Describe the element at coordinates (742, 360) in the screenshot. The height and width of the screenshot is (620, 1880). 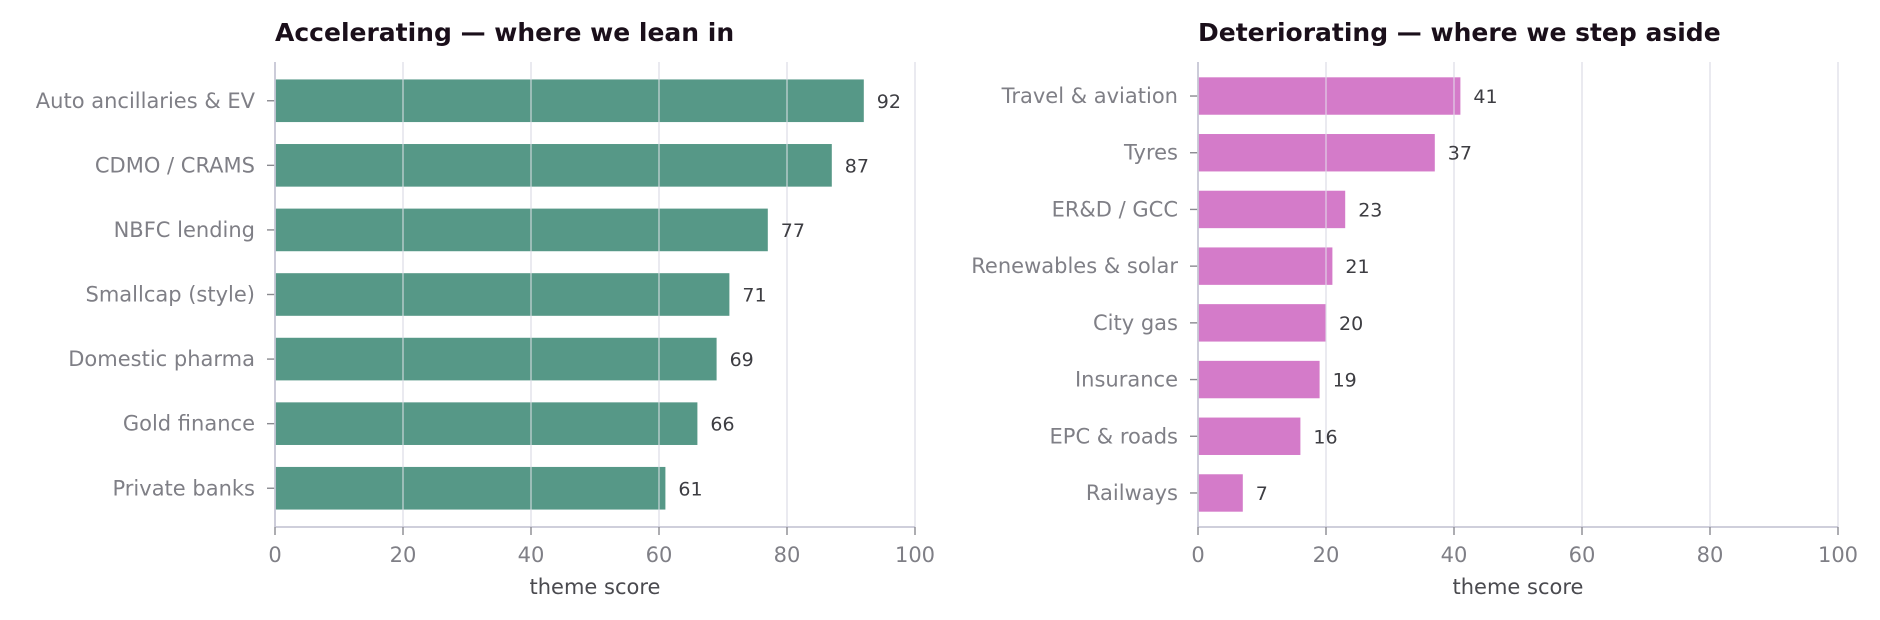
I see `data-label: 69` at that location.